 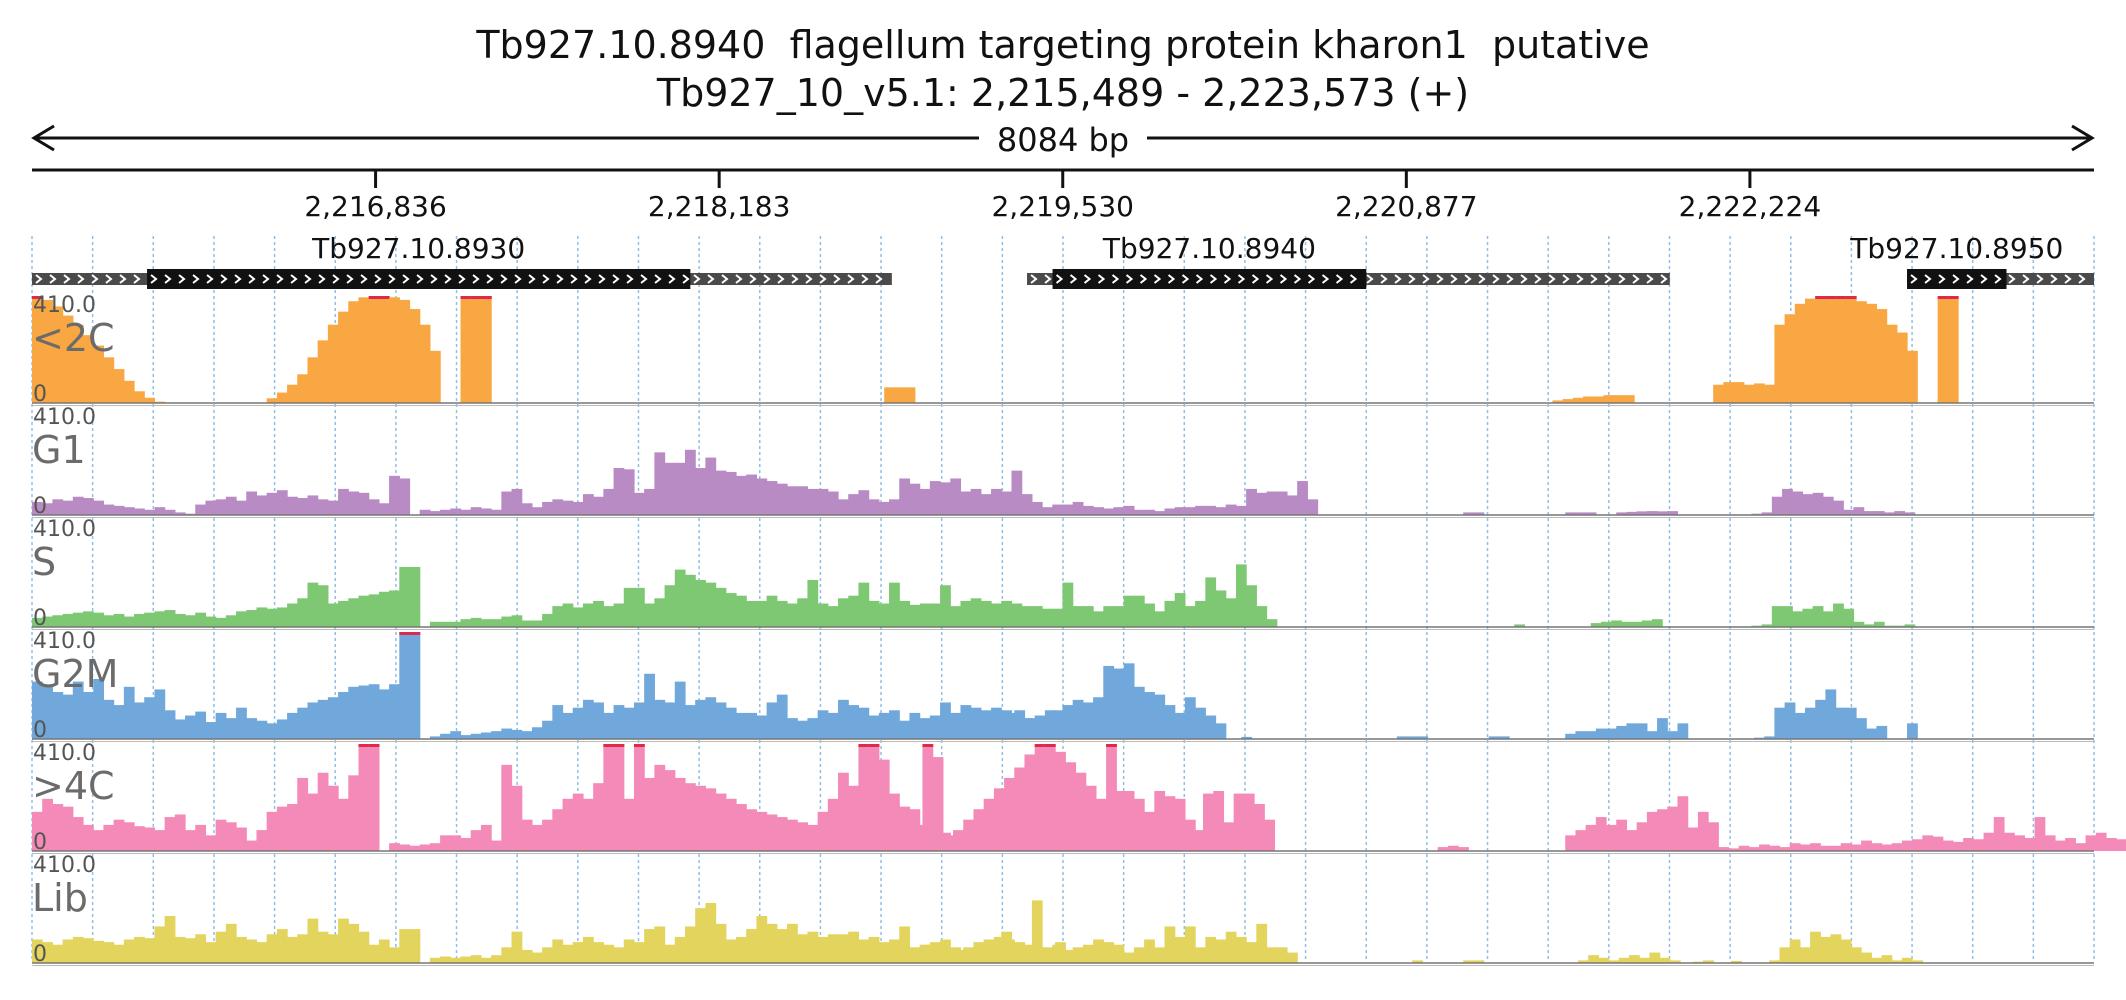 I want to click on gene-cds-bar, so click(x=419, y=279).